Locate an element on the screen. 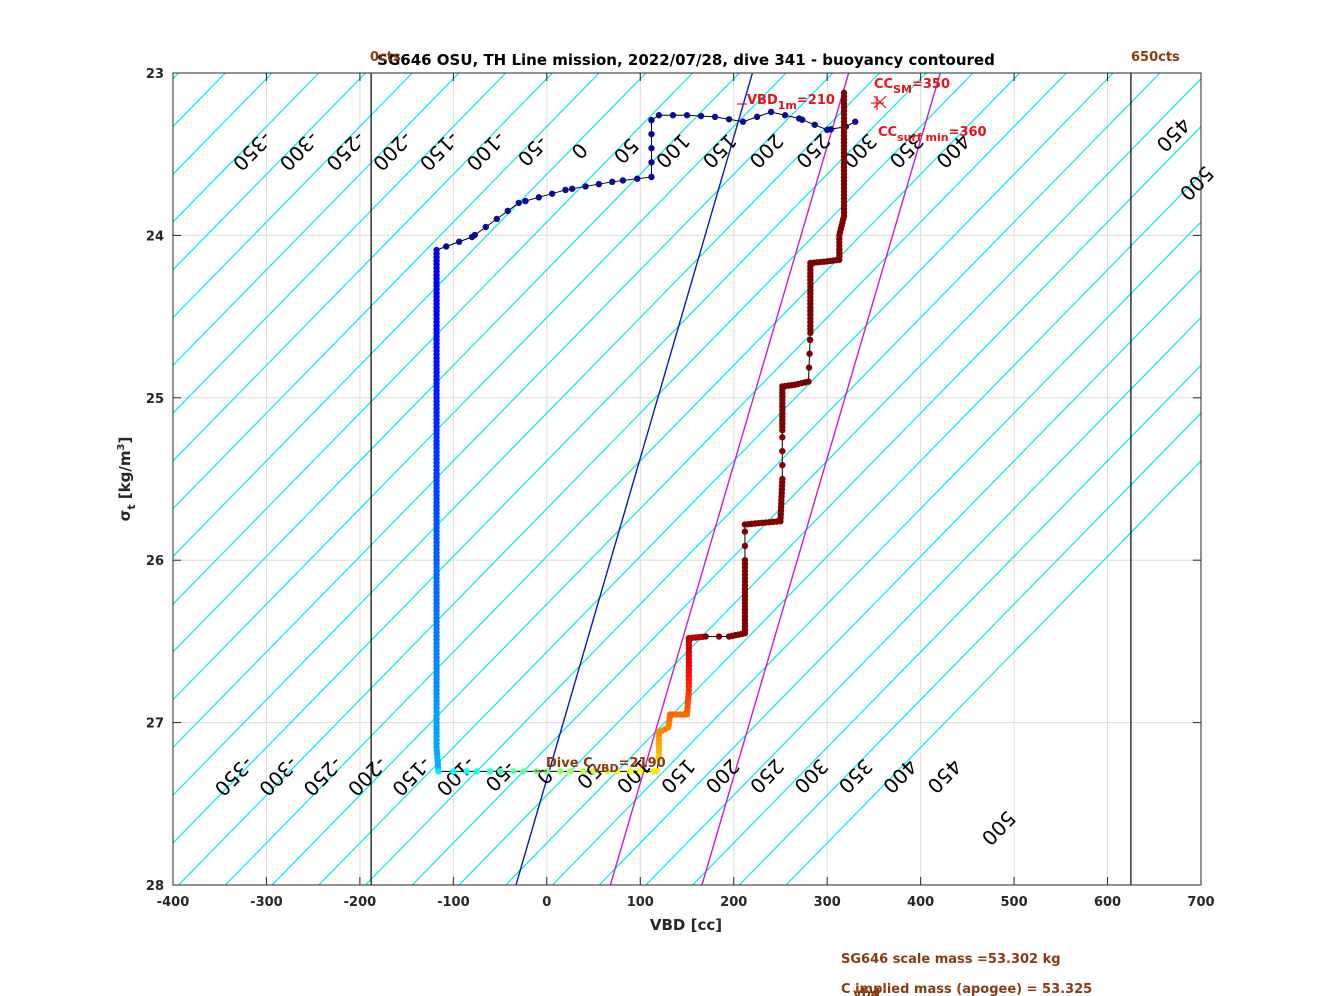 The height and width of the screenshot is (996, 1328). contour-label-top: -200 is located at coordinates (392, 150).